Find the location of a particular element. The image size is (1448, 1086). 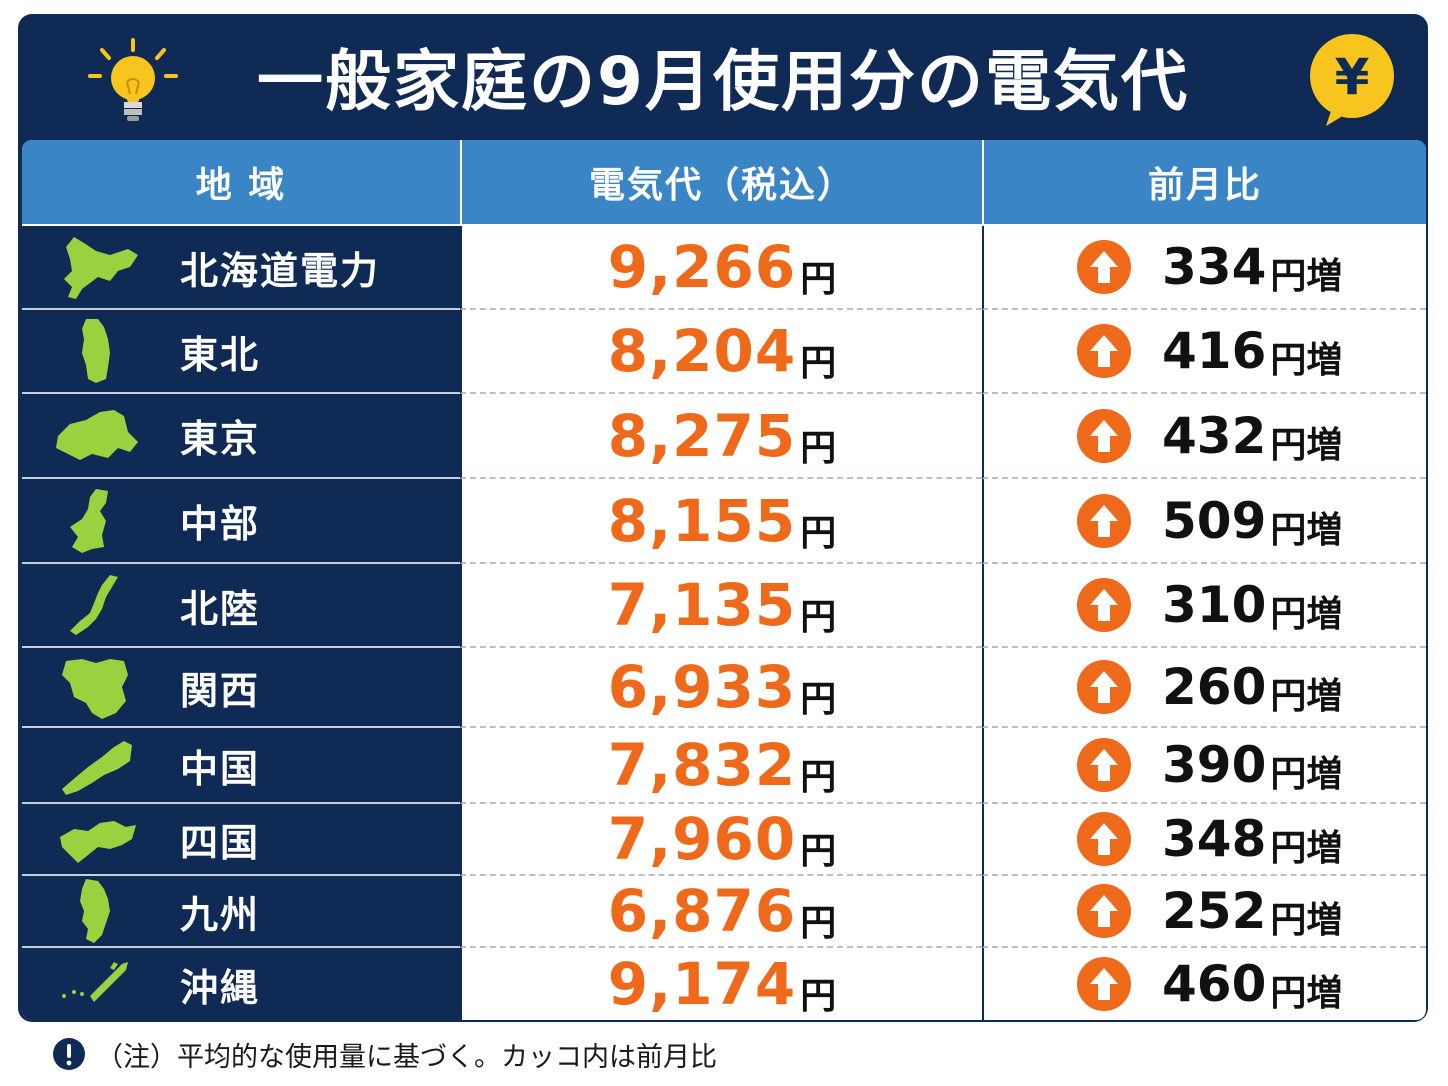

diff-value: 460 is located at coordinates (1214, 984).